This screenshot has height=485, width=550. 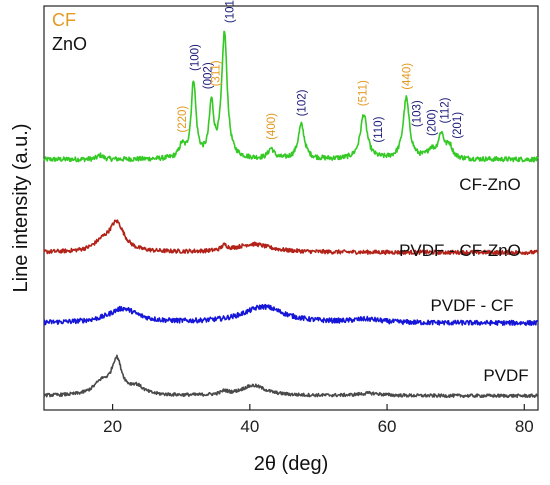 I want to click on peak-label: (100), so click(x=195, y=57).